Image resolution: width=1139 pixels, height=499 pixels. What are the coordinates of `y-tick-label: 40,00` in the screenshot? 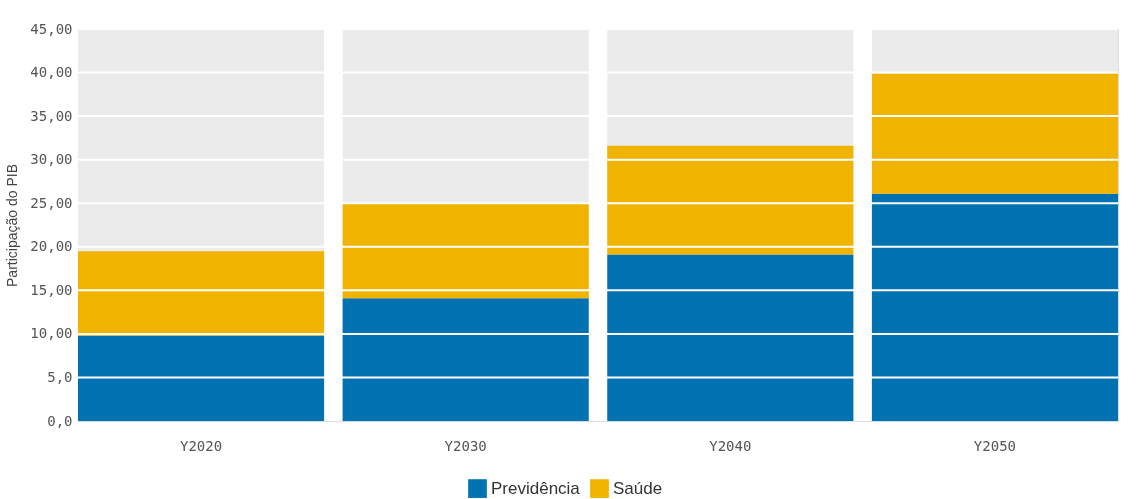 It's located at (51, 72).